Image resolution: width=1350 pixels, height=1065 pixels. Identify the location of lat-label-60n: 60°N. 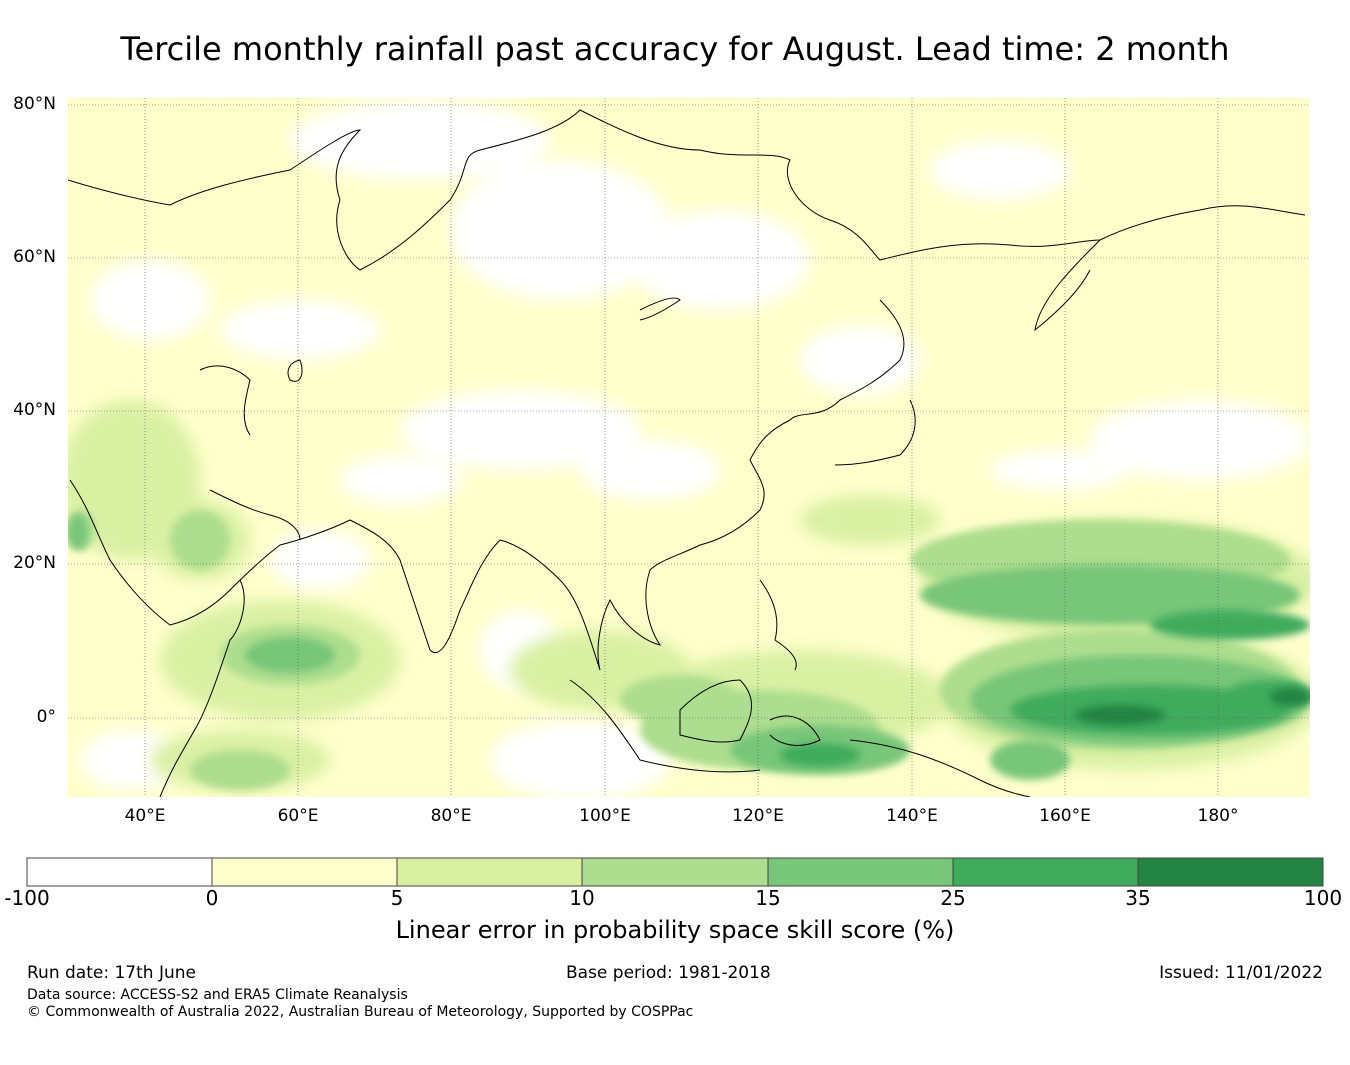
(34, 257).